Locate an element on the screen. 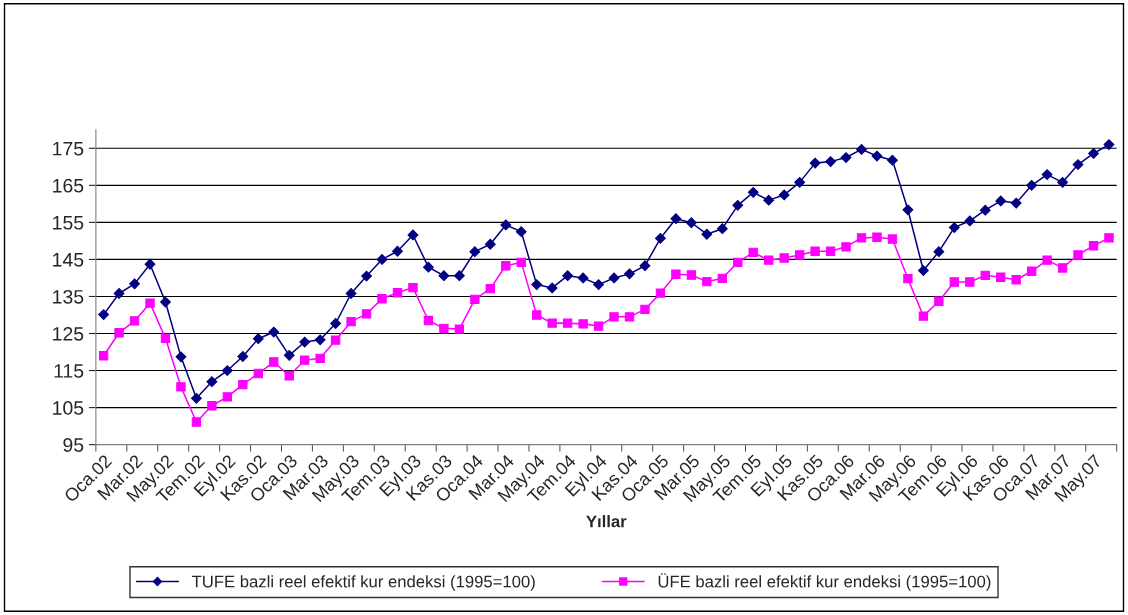  y-tick-label: 105 is located at coordinates (68, 408).